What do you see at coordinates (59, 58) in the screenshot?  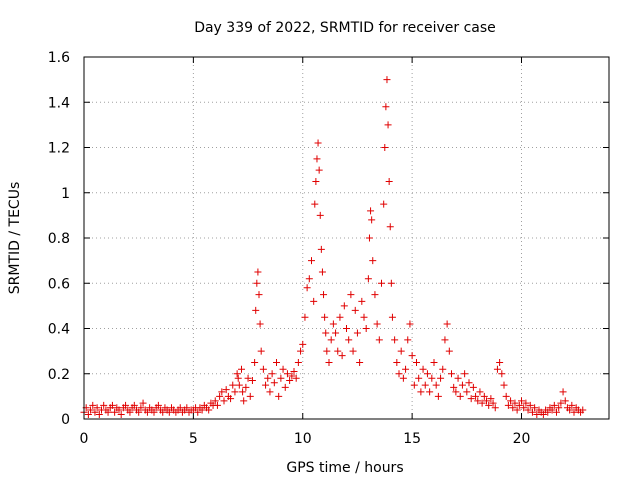 I see `y-tick-label: 1.6` at bounding box center [59, 58].